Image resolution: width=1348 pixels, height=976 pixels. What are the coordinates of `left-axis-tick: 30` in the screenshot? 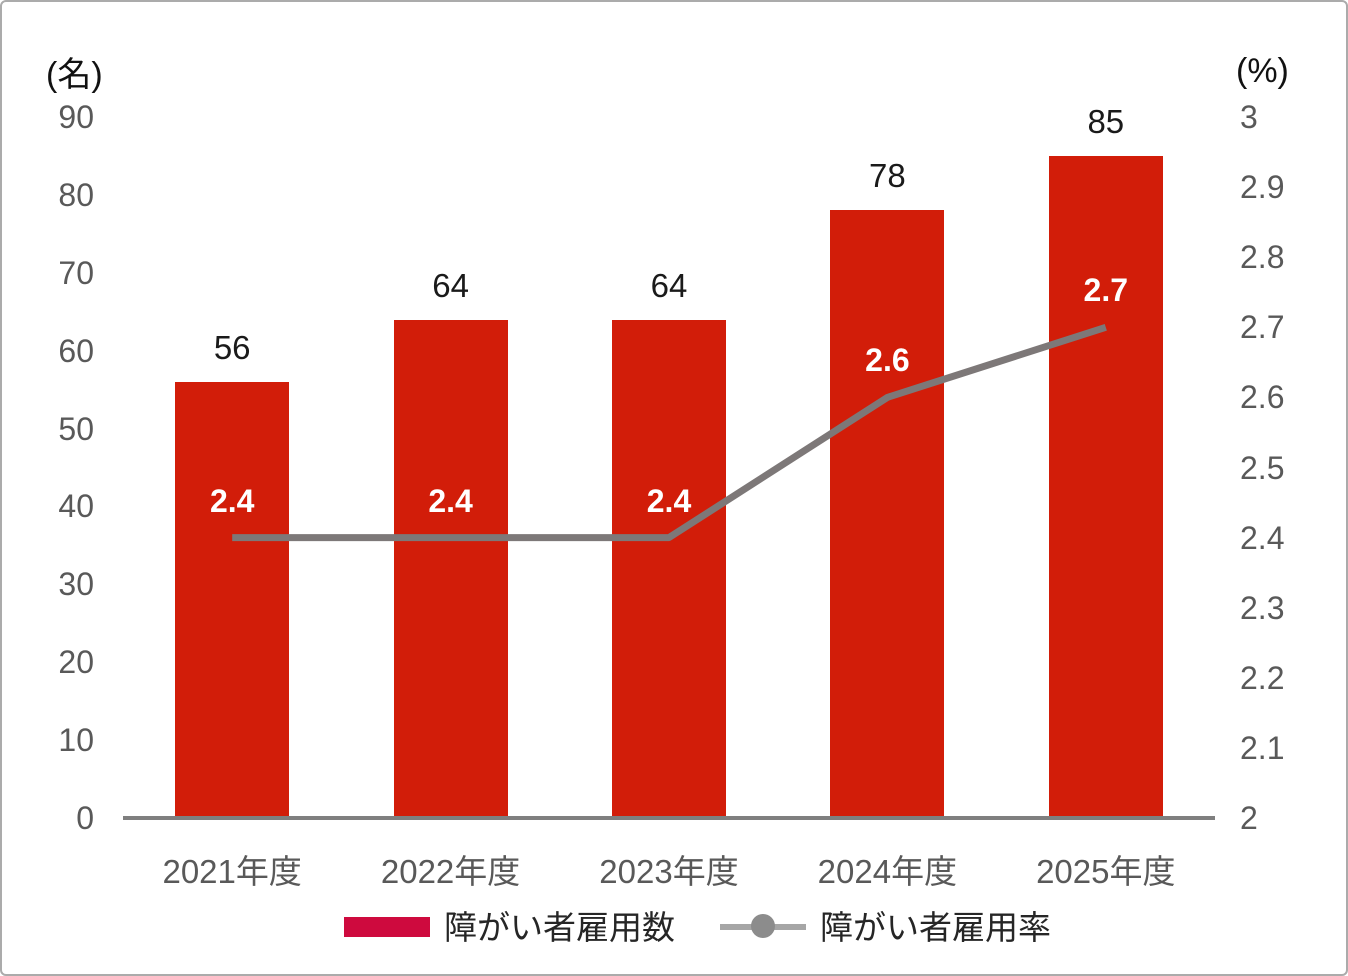 It's located at (76, 584).